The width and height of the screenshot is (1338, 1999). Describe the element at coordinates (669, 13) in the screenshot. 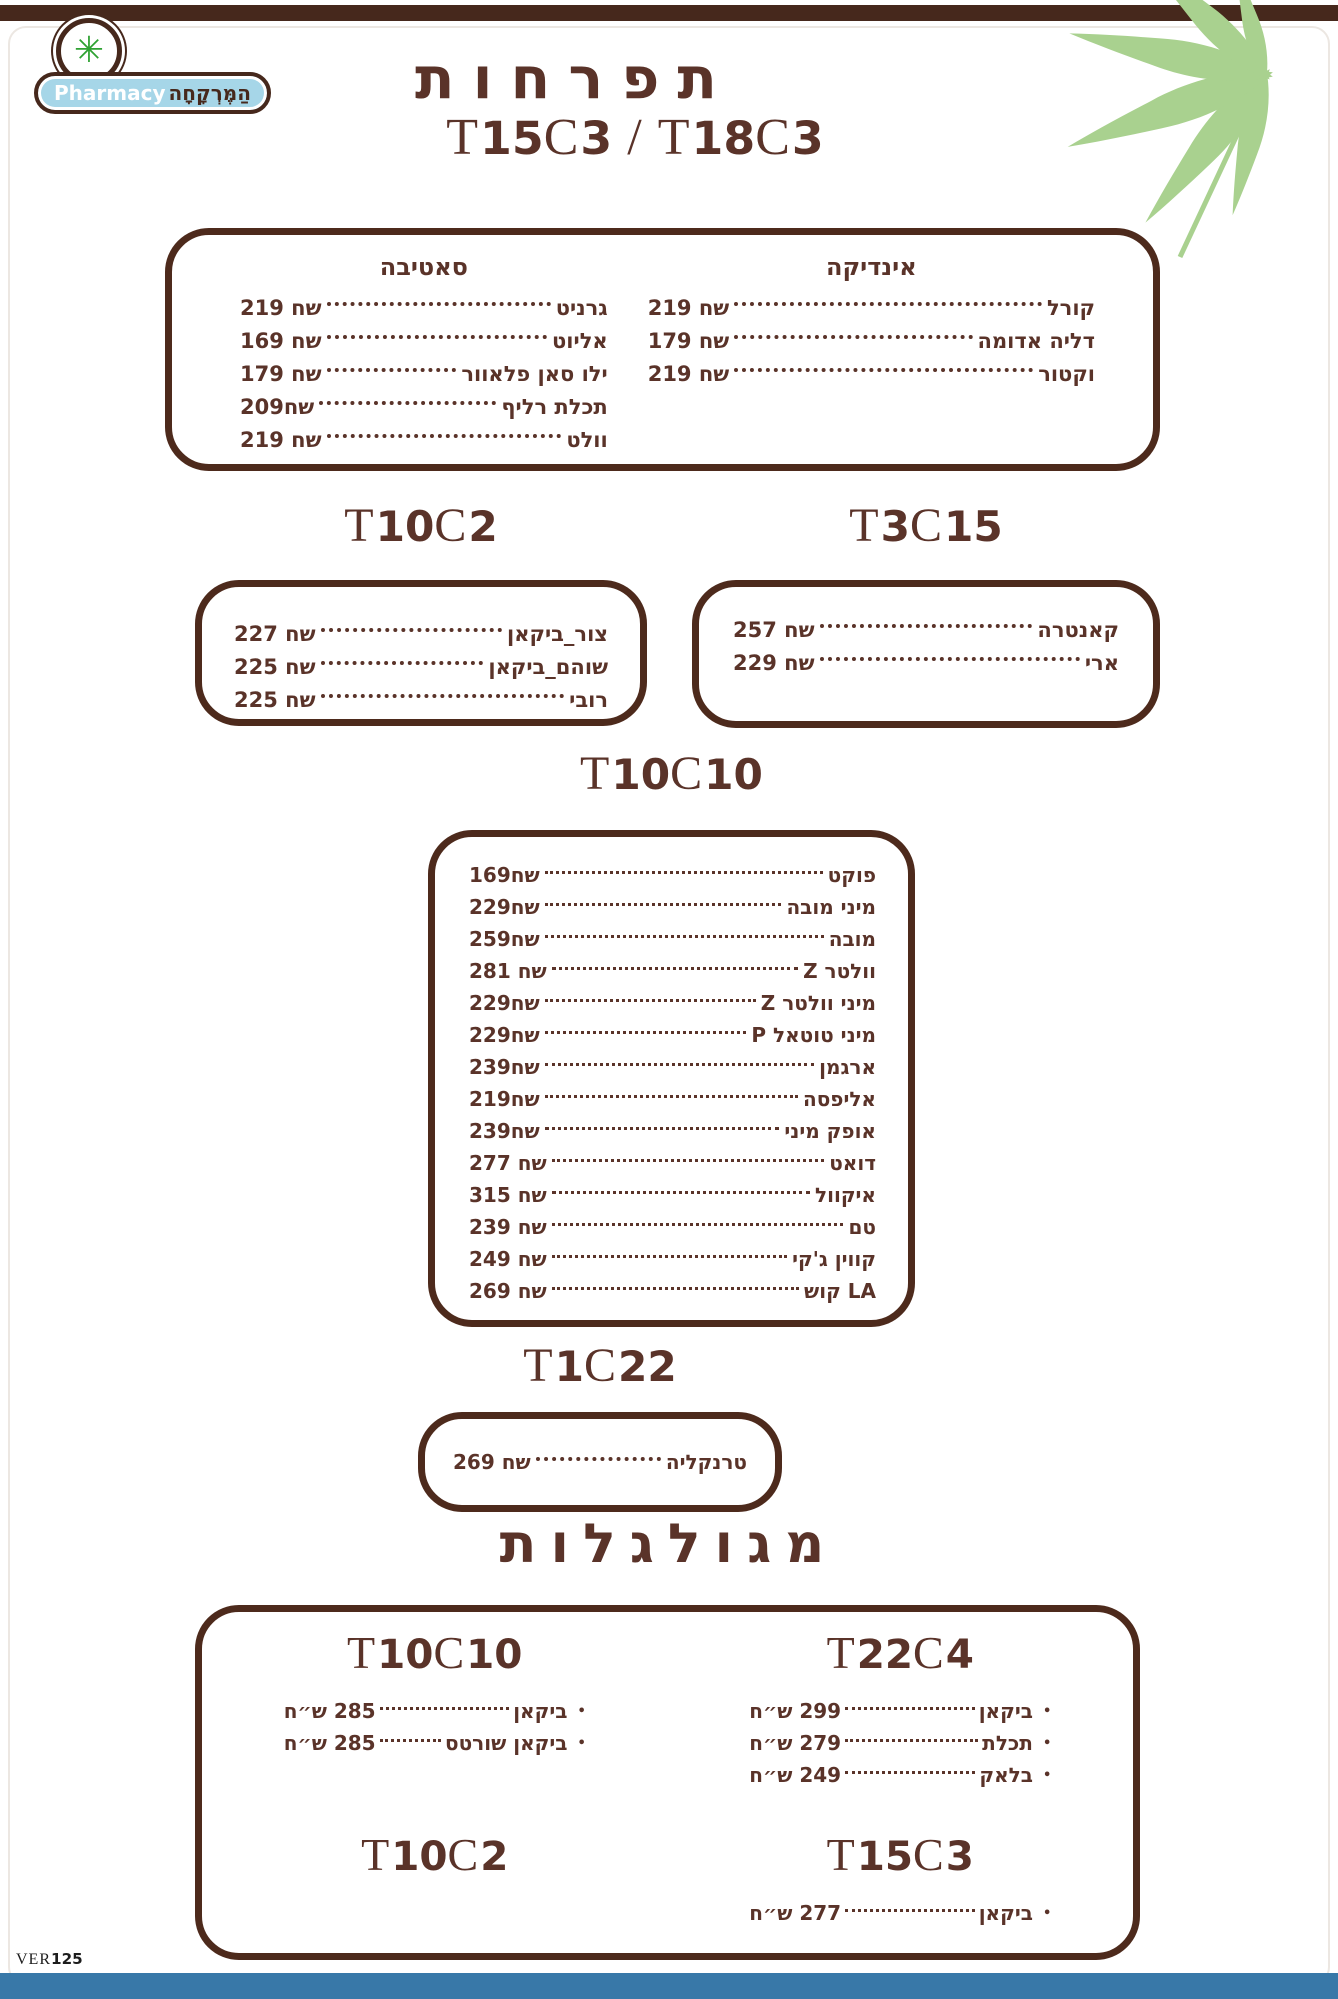

I see `top-bar` at that location.